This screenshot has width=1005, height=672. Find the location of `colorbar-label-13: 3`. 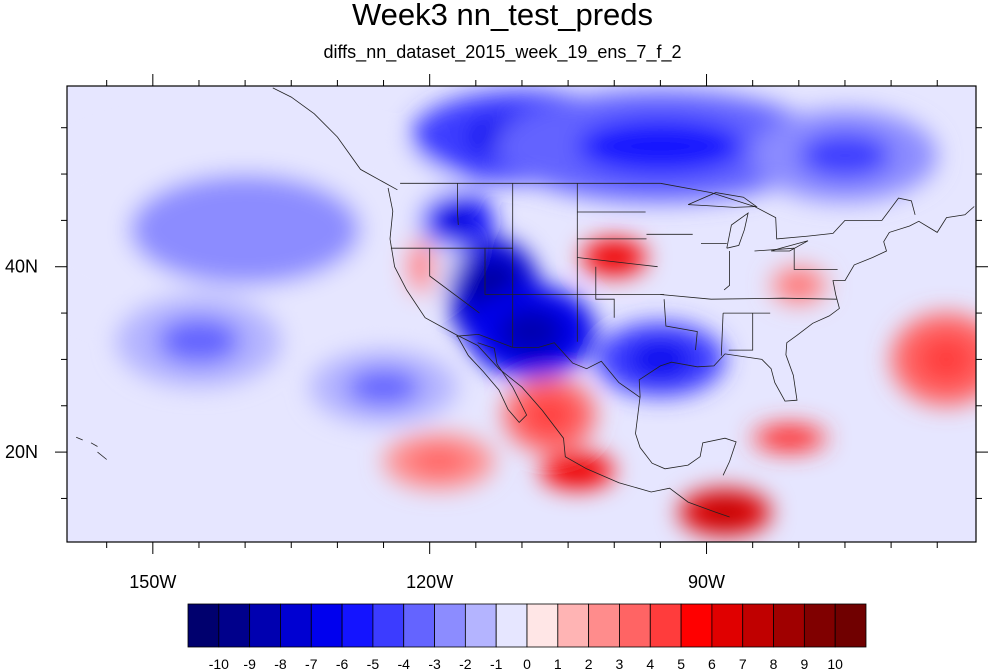

colorbar-label-13: 3 is located at coordinates (620, 664).